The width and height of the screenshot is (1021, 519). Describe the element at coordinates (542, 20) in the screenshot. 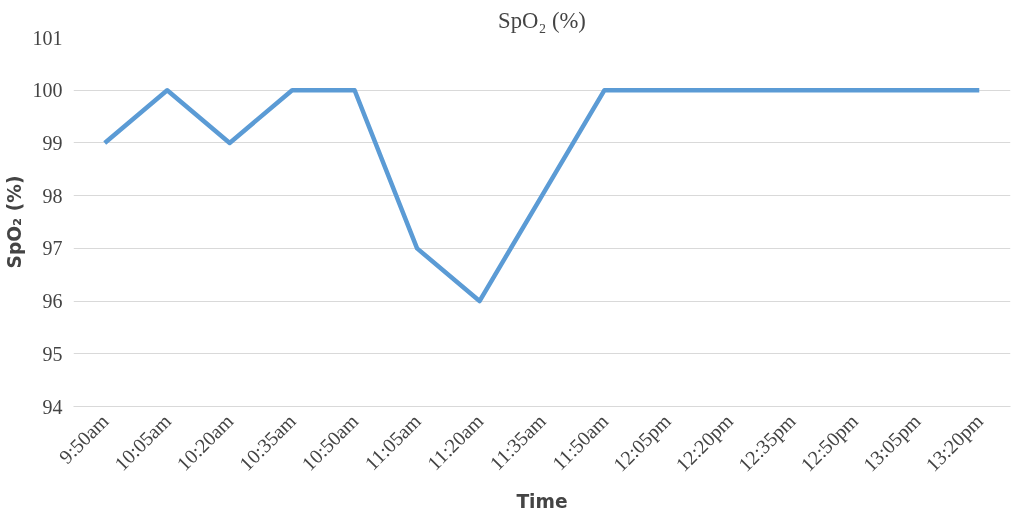

I see `chart-title: SpO₂ (%)` at that location.